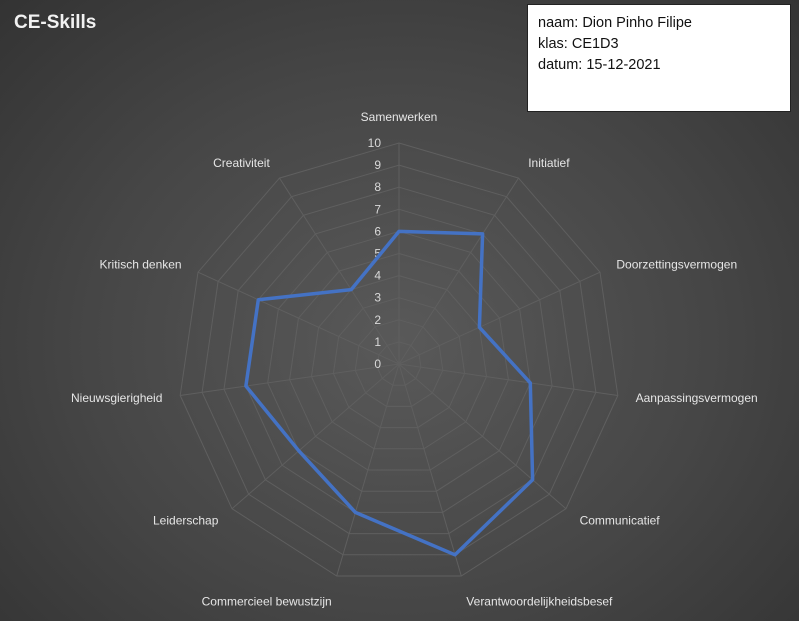  I want to click on axis-label: Kritisch denken, so click(141, 265).